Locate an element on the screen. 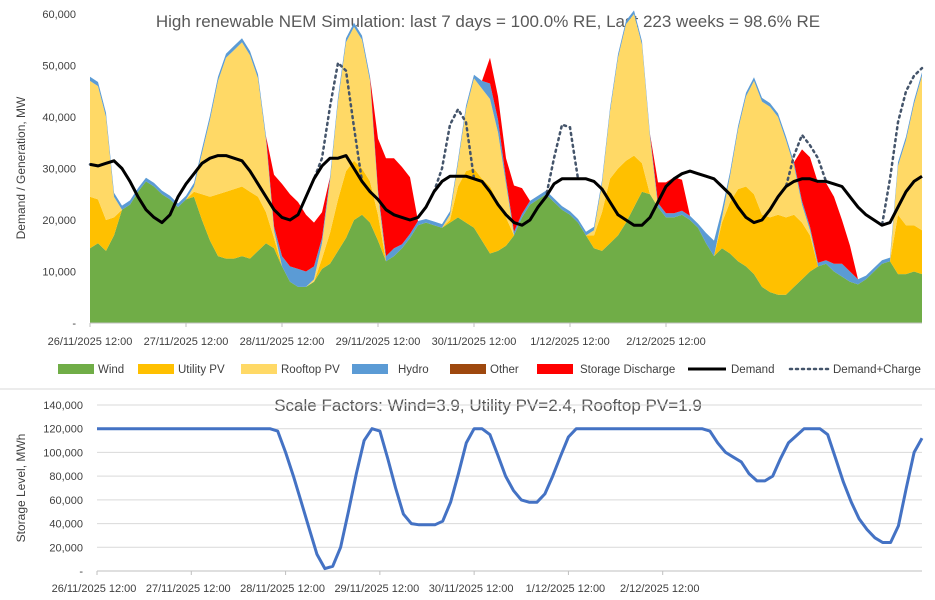 The height and width of the screenshot is (600, 935). storage-x-tick: 1/12/2025 12:00 is located at coordinates (566, 589).